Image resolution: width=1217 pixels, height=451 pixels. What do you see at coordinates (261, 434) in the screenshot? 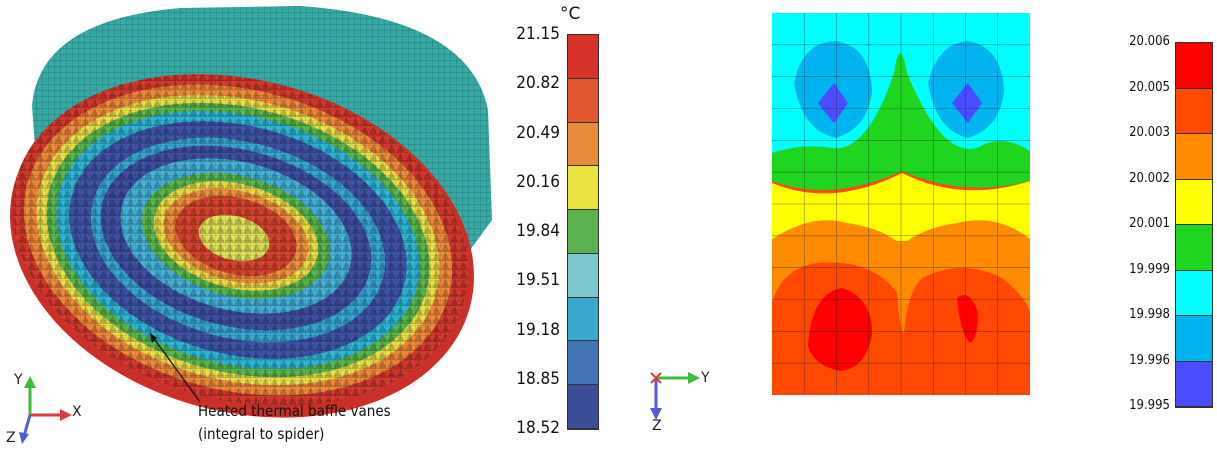
I see `baffle-annotation-line2: (integral to spider)` at bounding box center [261, 434].